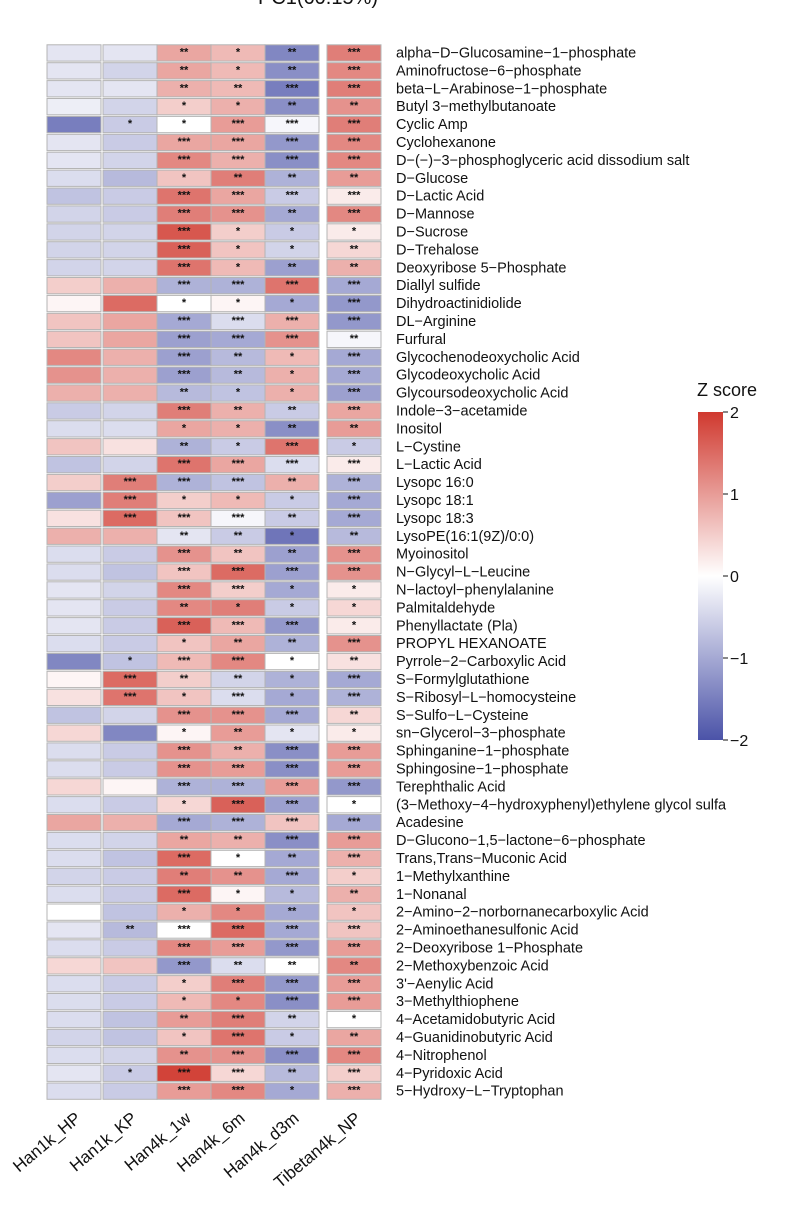  I want to click on legend-tick-label: 1, so click(734, 495).